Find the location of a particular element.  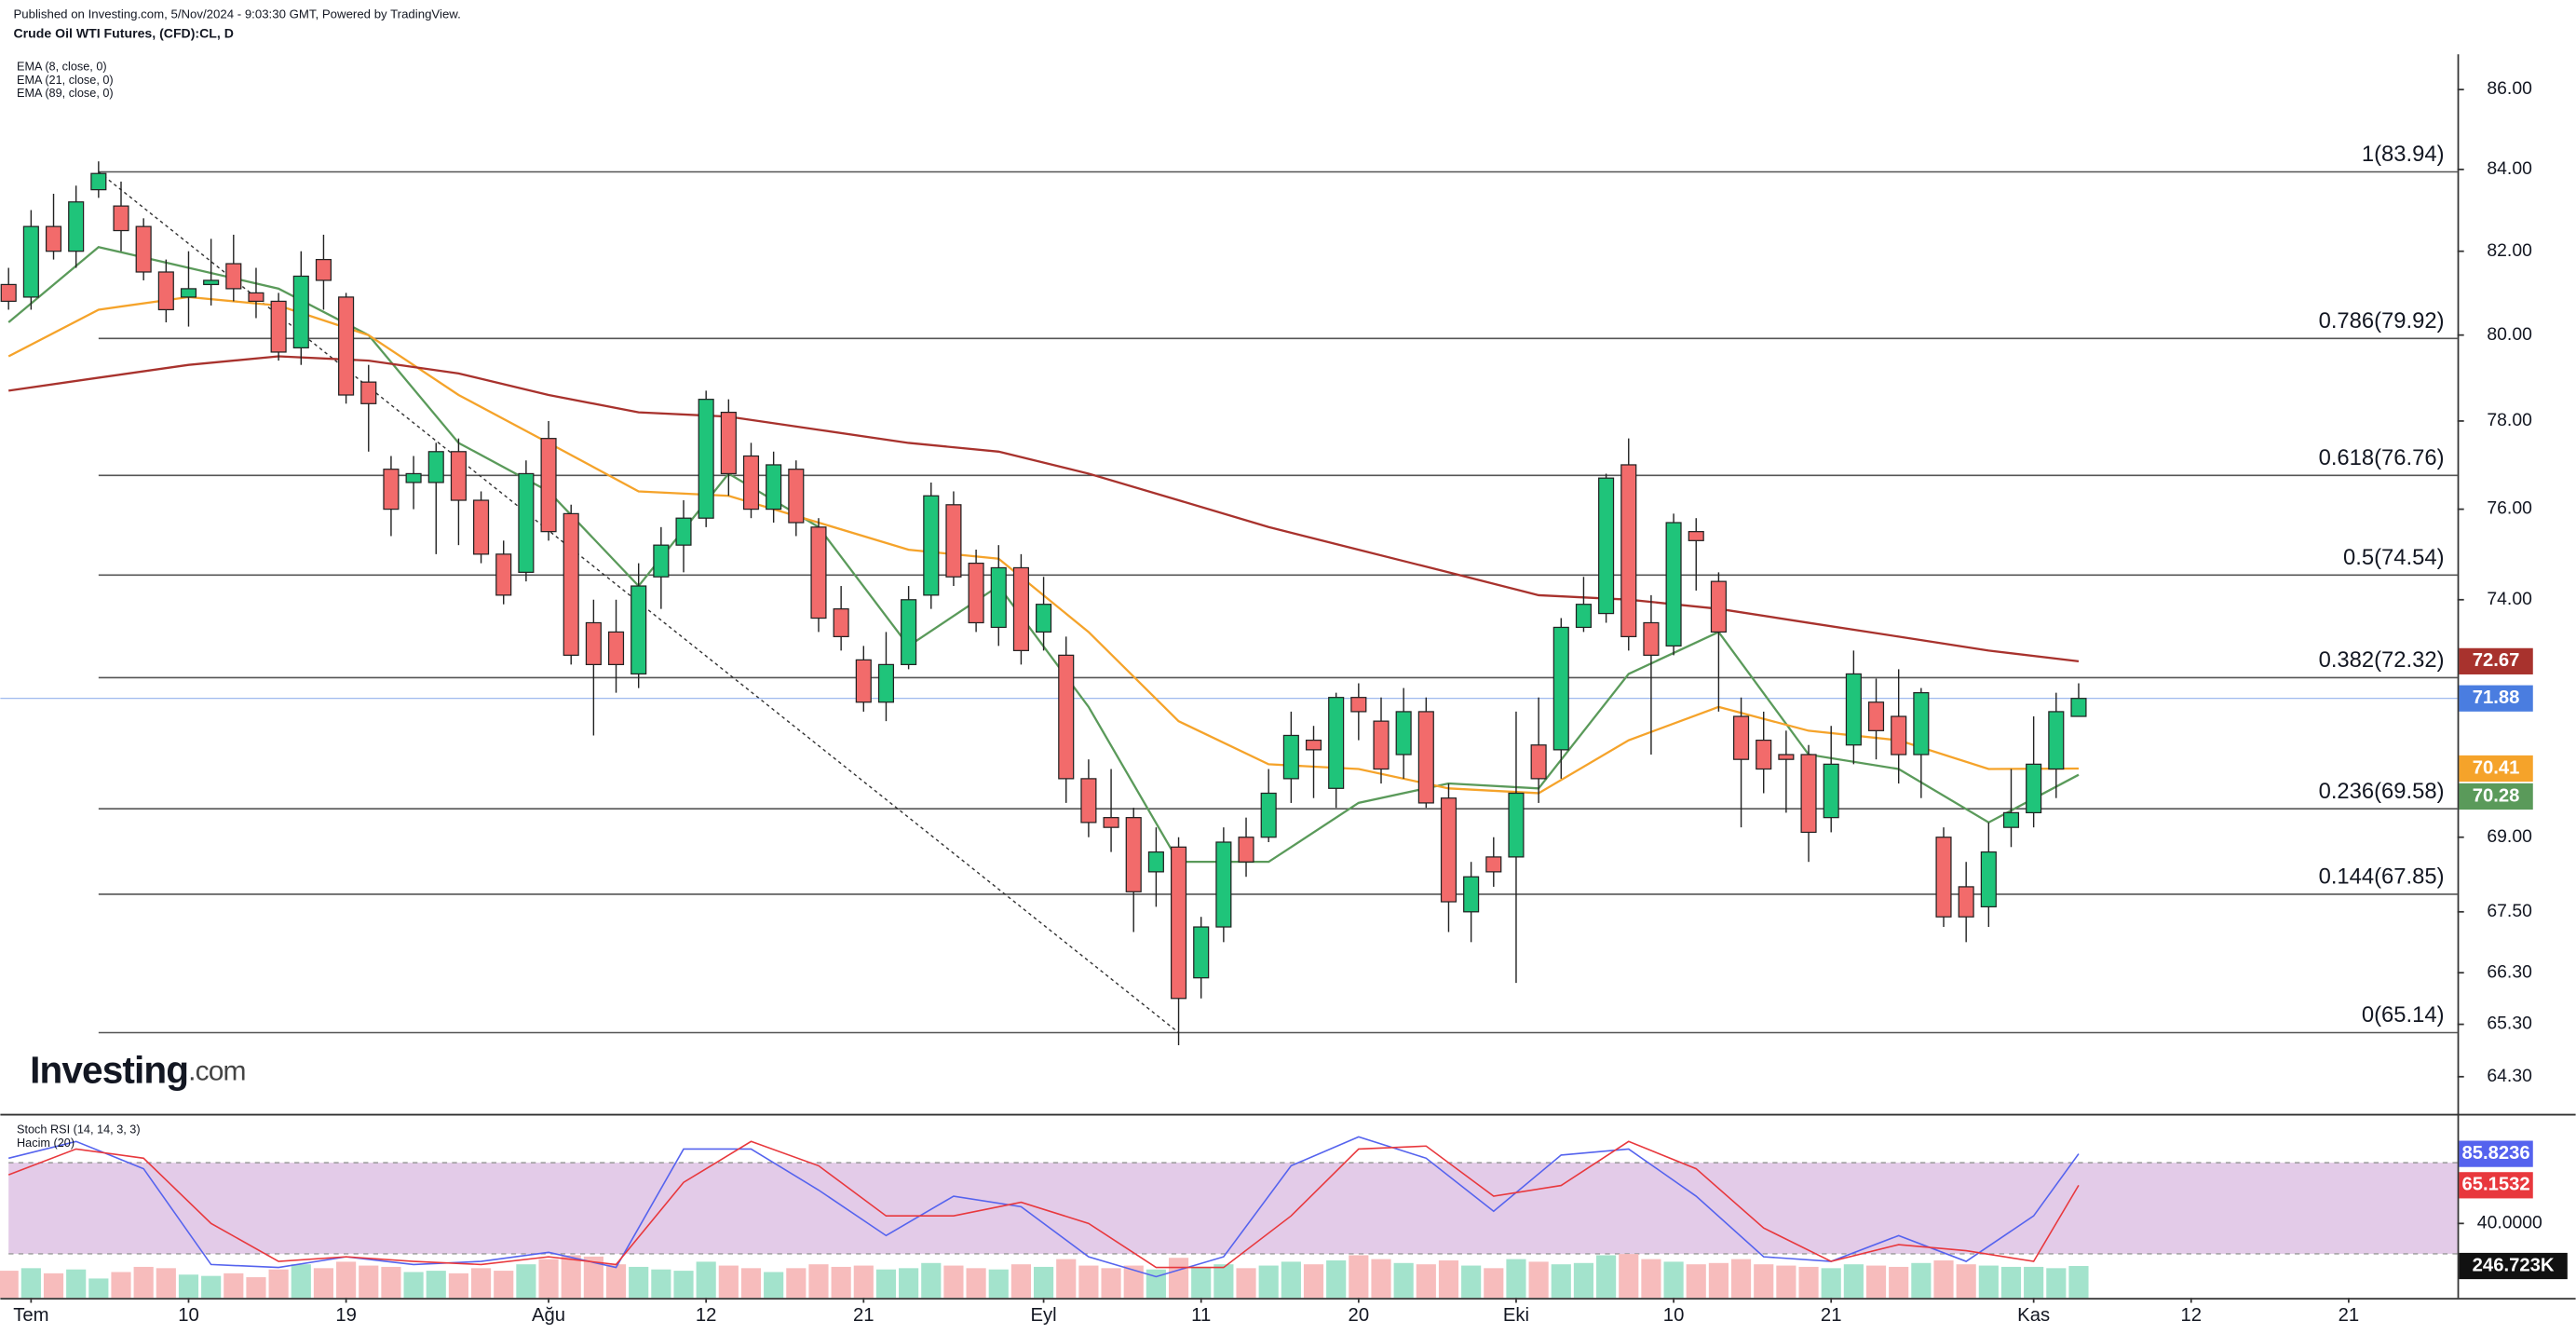

stoch-line is located at coordinates (1043, 1205).